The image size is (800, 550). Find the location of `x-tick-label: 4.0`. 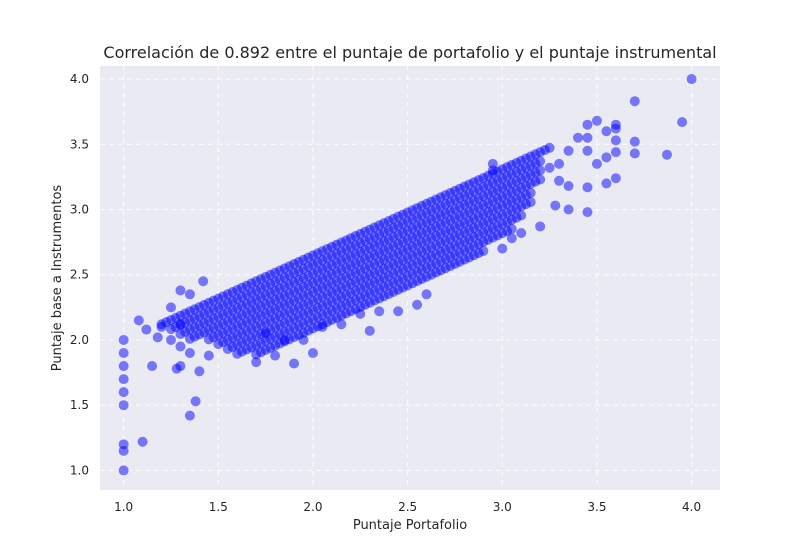

x-tick-label: 4.0 is located at coordinates (691, 507).